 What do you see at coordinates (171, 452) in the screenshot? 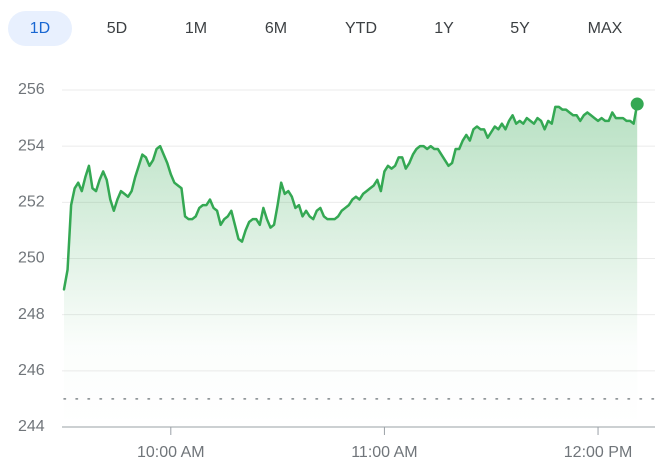
I see `x-tick-label: 10:00 AM` at bounding box center [171, 452].